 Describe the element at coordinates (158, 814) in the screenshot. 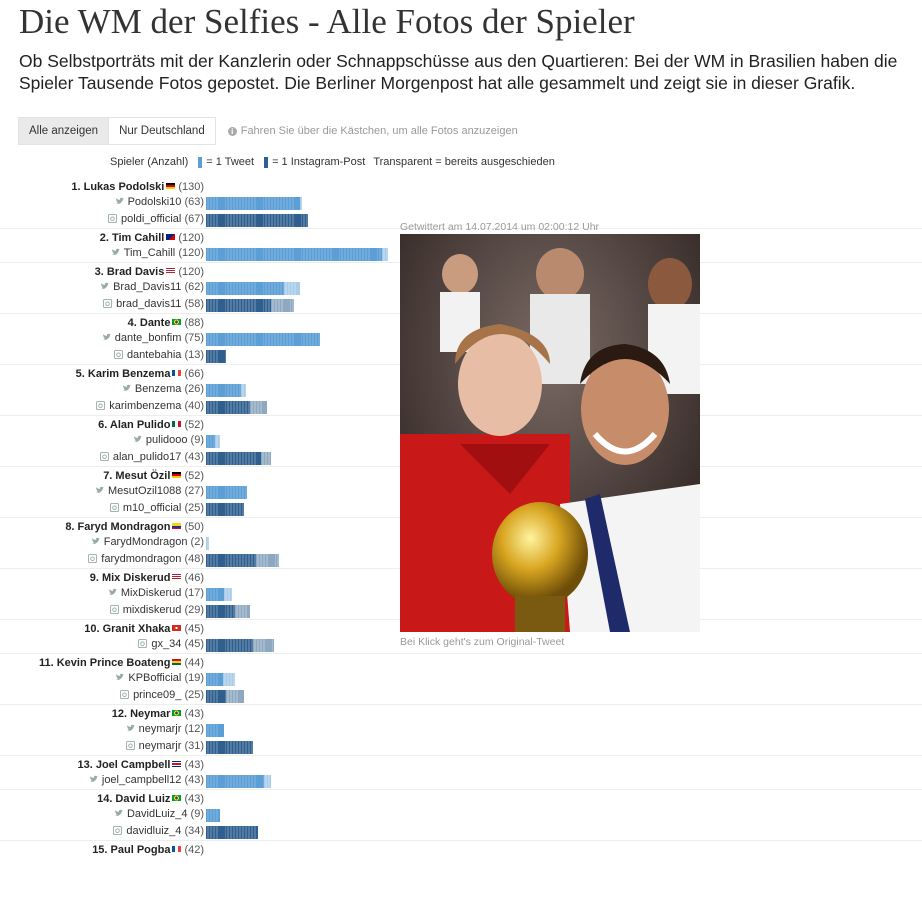

I see `account-handle: DavidLuiz_4` at that location.